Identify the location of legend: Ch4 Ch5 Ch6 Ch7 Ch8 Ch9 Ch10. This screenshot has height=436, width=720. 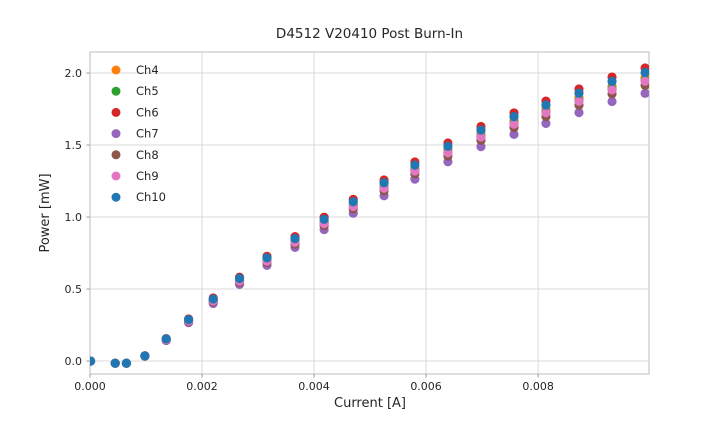
(138, 133).